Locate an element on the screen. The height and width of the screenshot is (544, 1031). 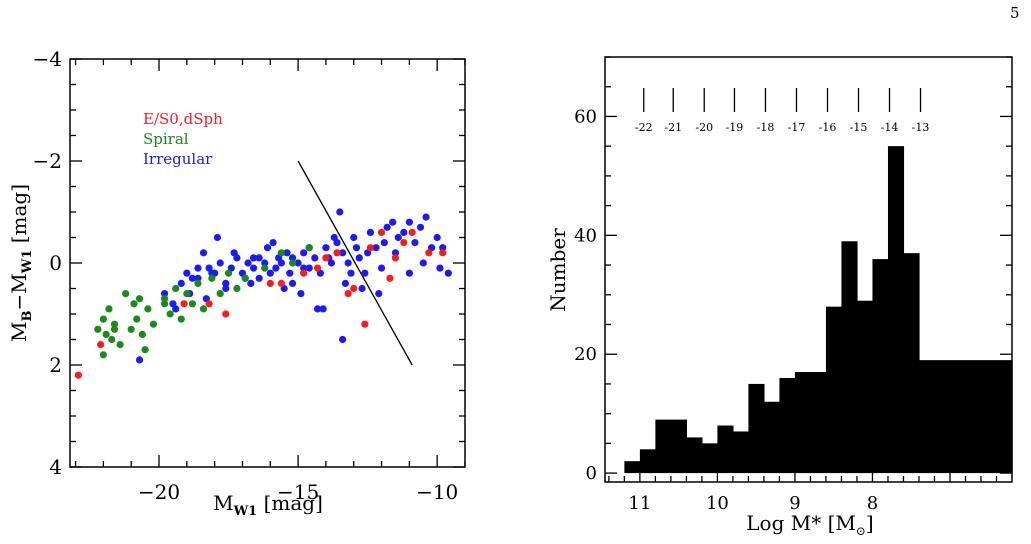
scatter-x-tick-label: −10 is located at coordinates (437, 492).